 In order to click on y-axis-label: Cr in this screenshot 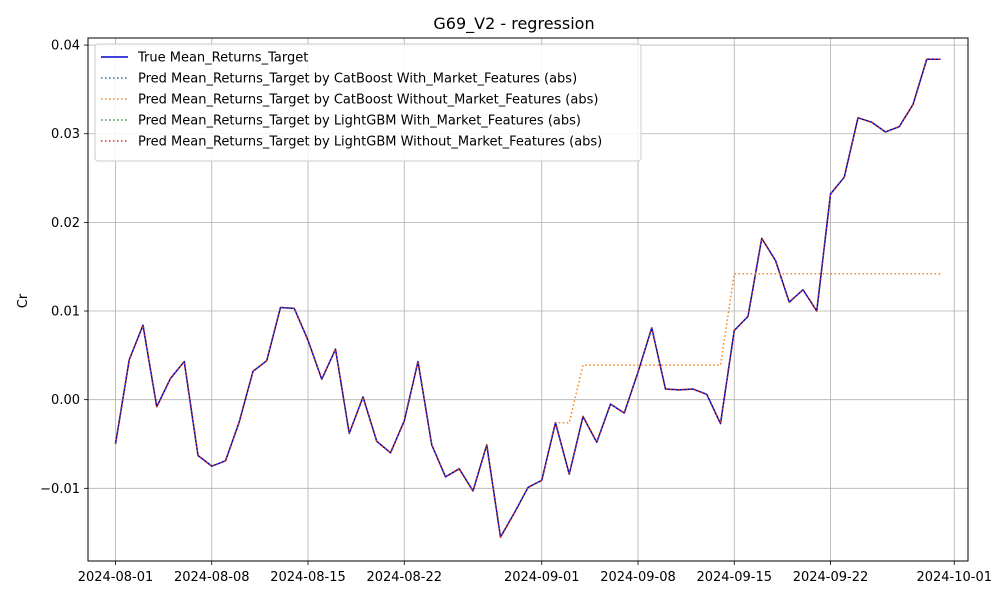, I will do `click(23, 300)`.